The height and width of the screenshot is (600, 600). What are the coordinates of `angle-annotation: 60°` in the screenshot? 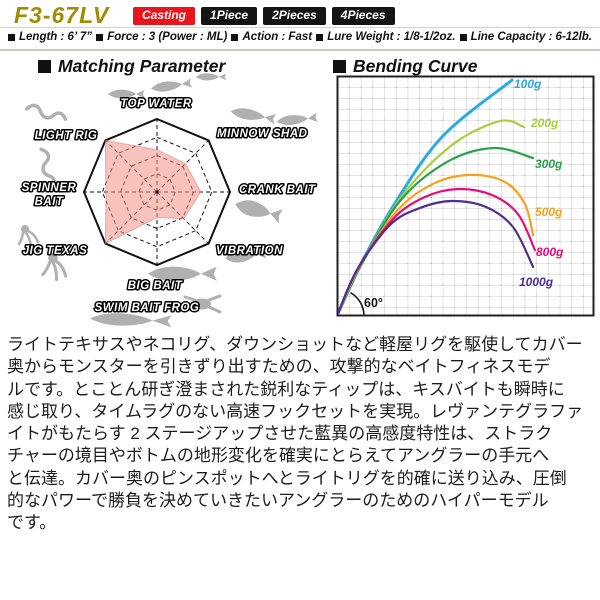 It's located at (373, 303).